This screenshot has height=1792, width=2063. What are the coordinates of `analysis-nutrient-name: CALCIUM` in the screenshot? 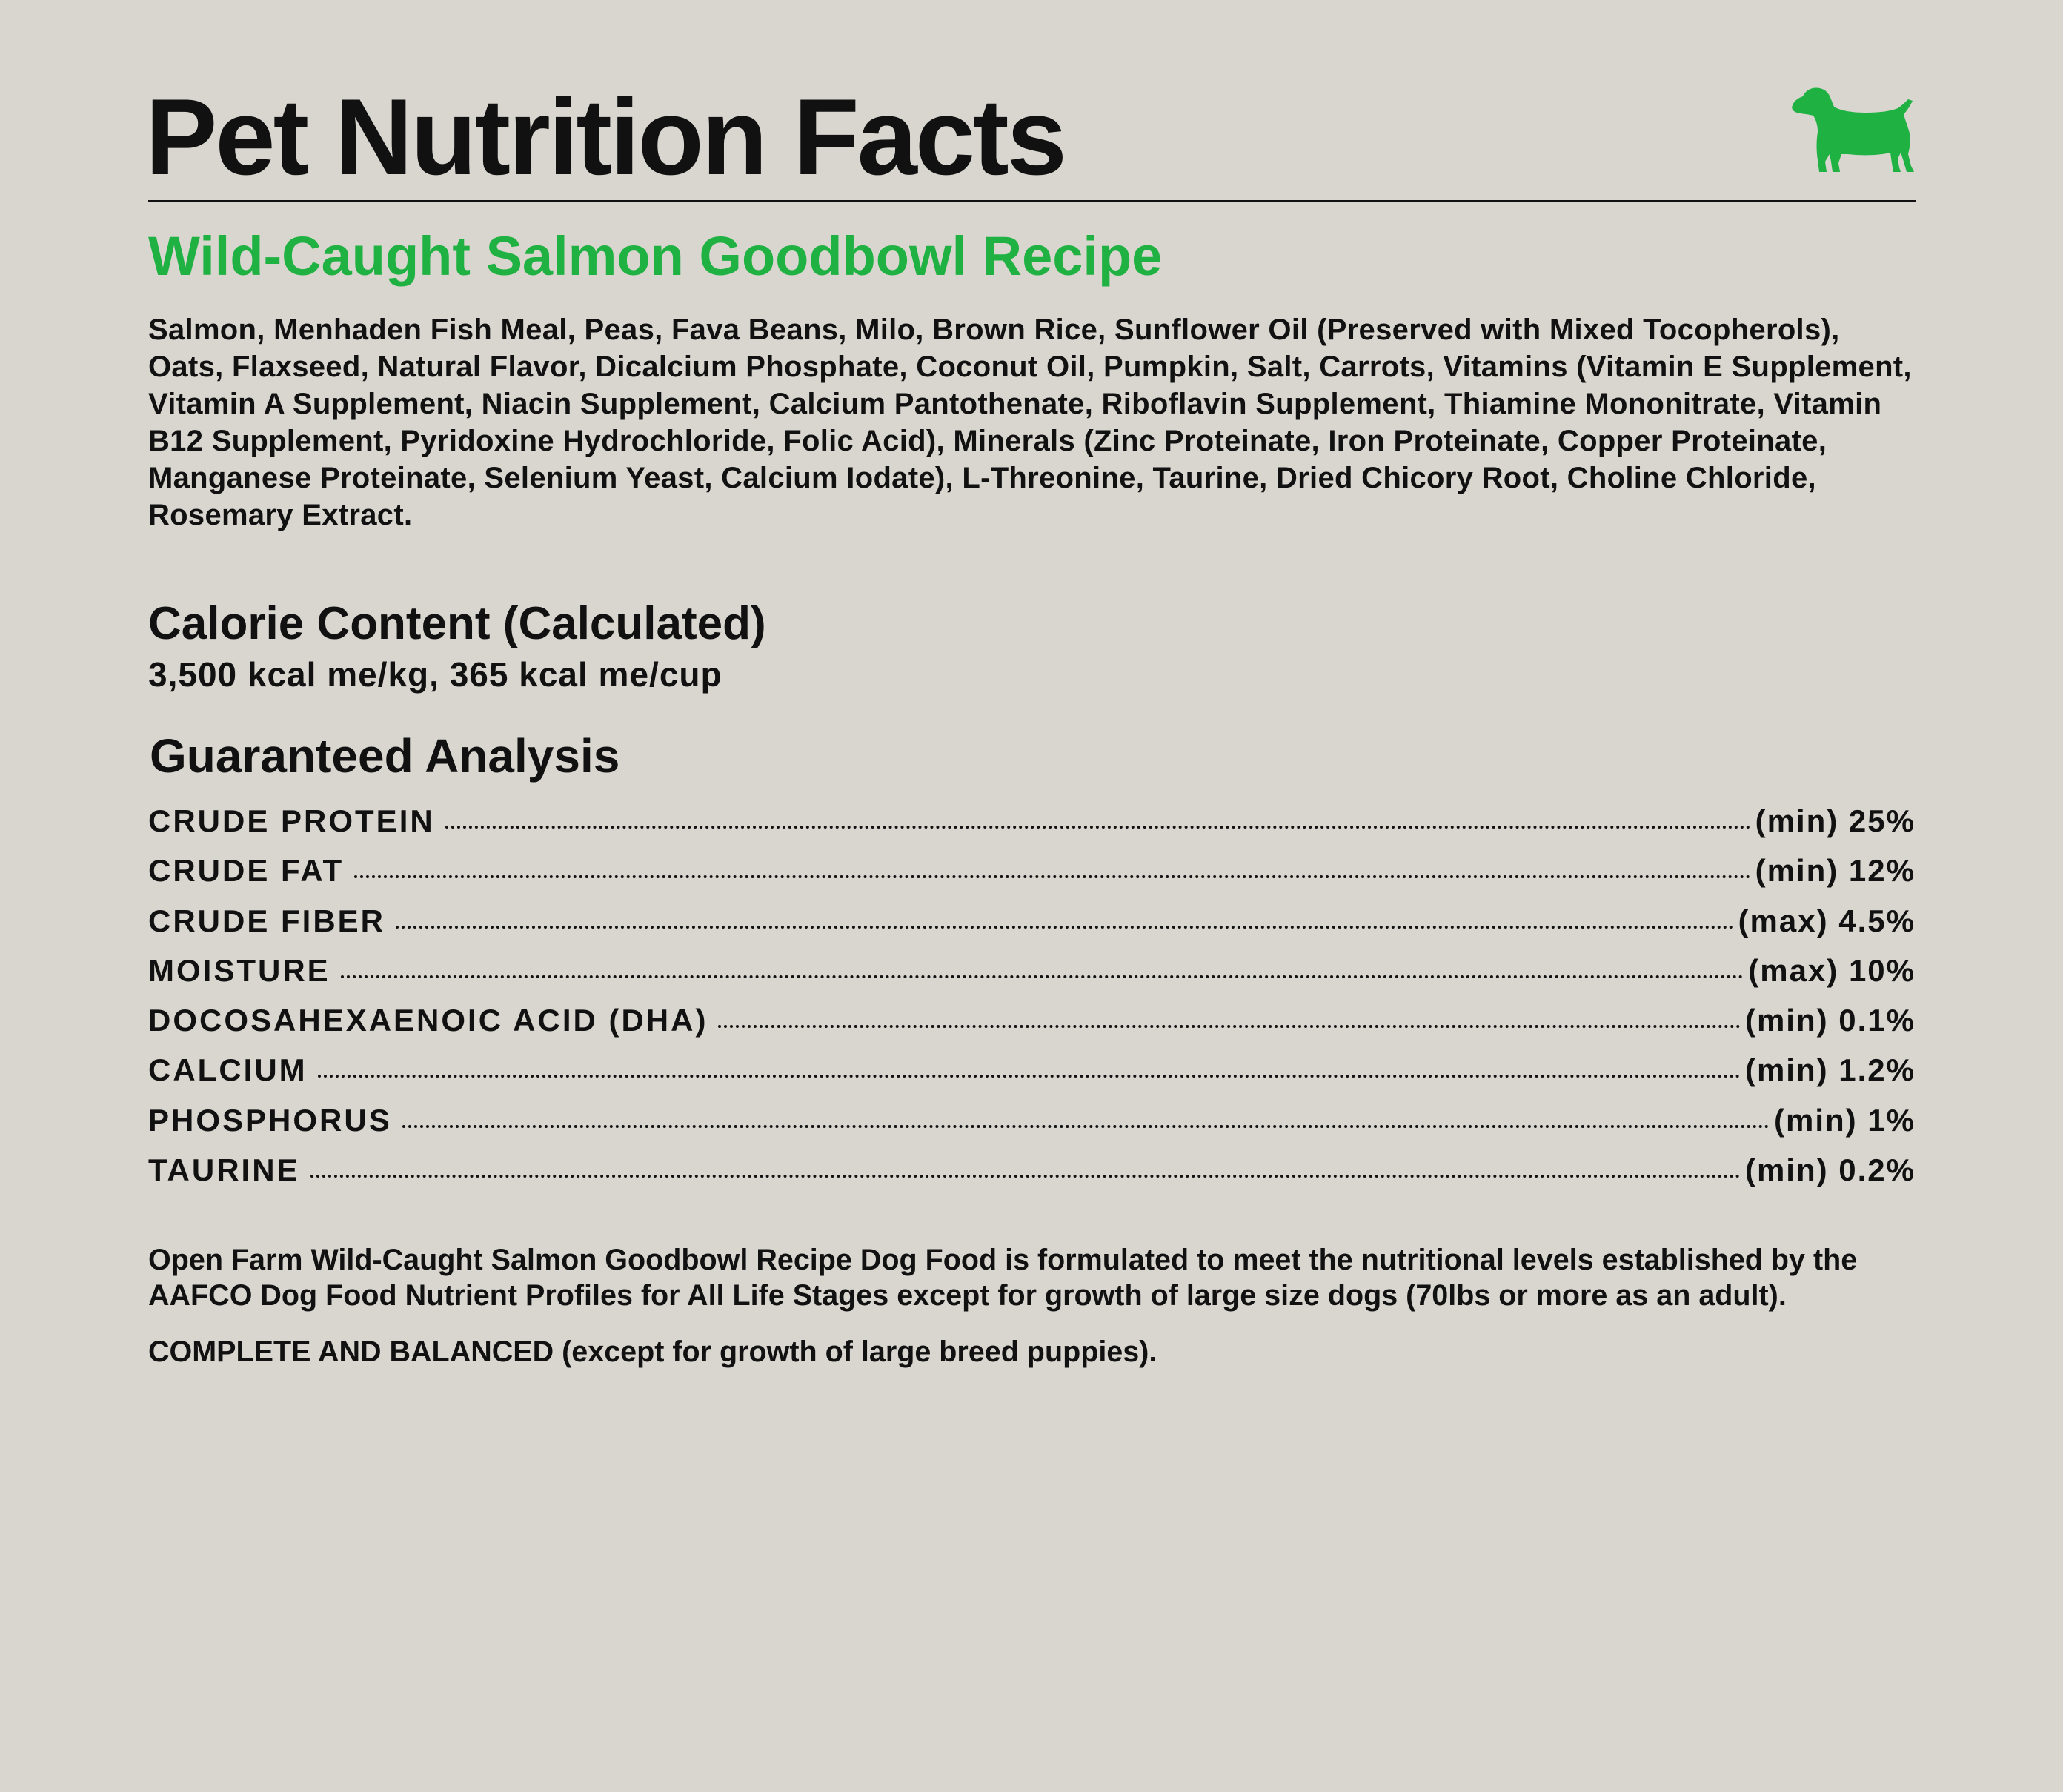 It's located at (228, 1070).